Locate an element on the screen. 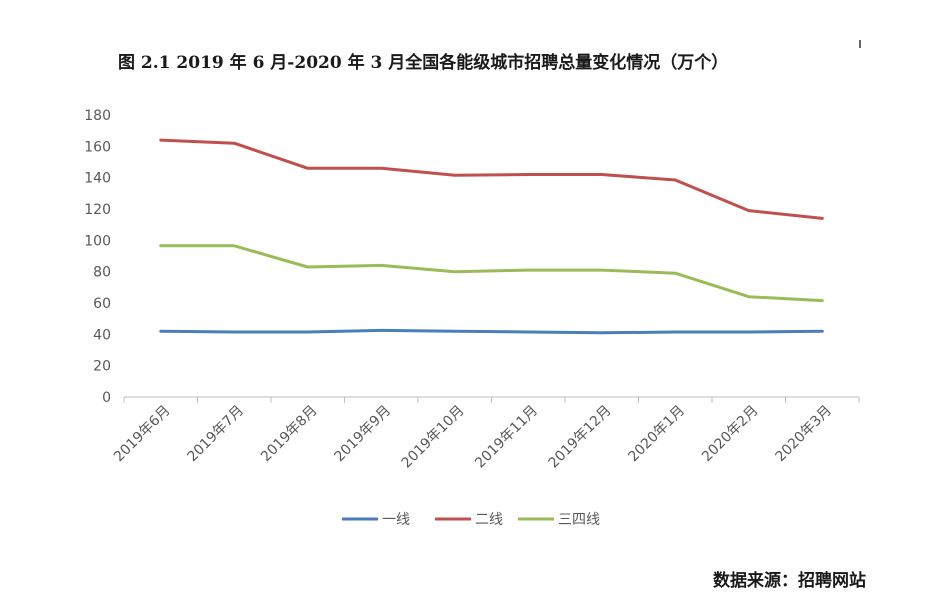 This screenshot has width=926, height=614. y-tick-label: 80 is located at coordinates (102, 273).